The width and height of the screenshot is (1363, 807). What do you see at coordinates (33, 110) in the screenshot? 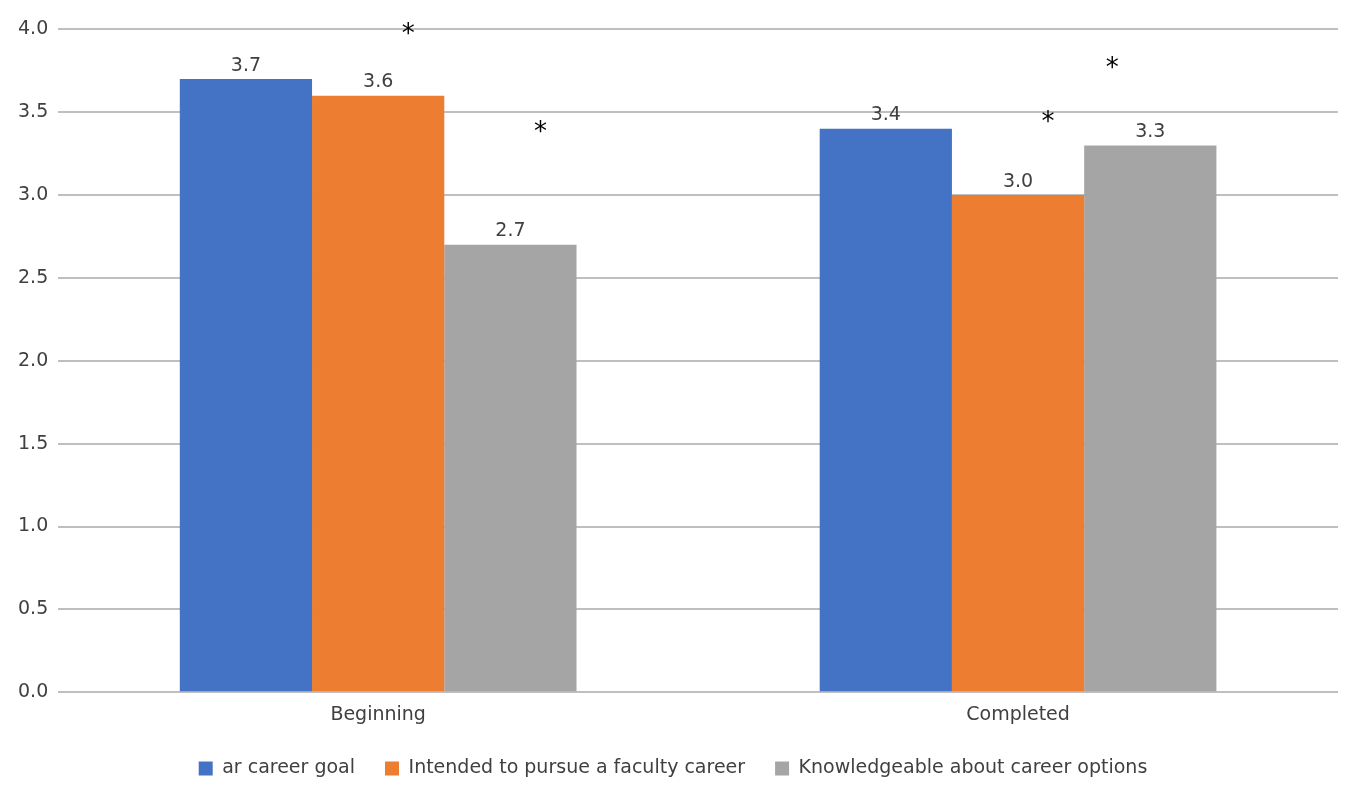
I see `y-tick-label: 3.5` at bounding box center [33, 110].